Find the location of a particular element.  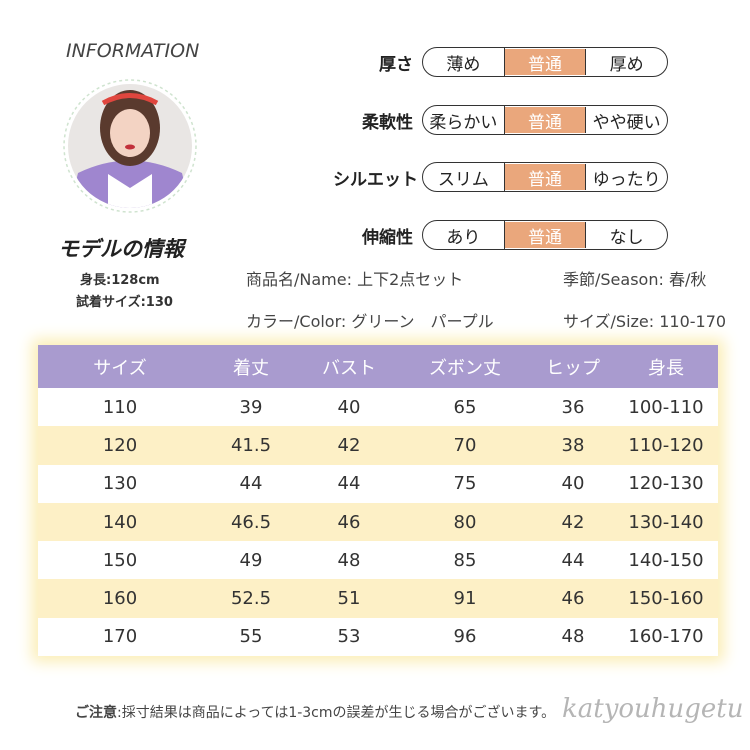

model-title: モデルの情報 is located at coordinates (121, 249).